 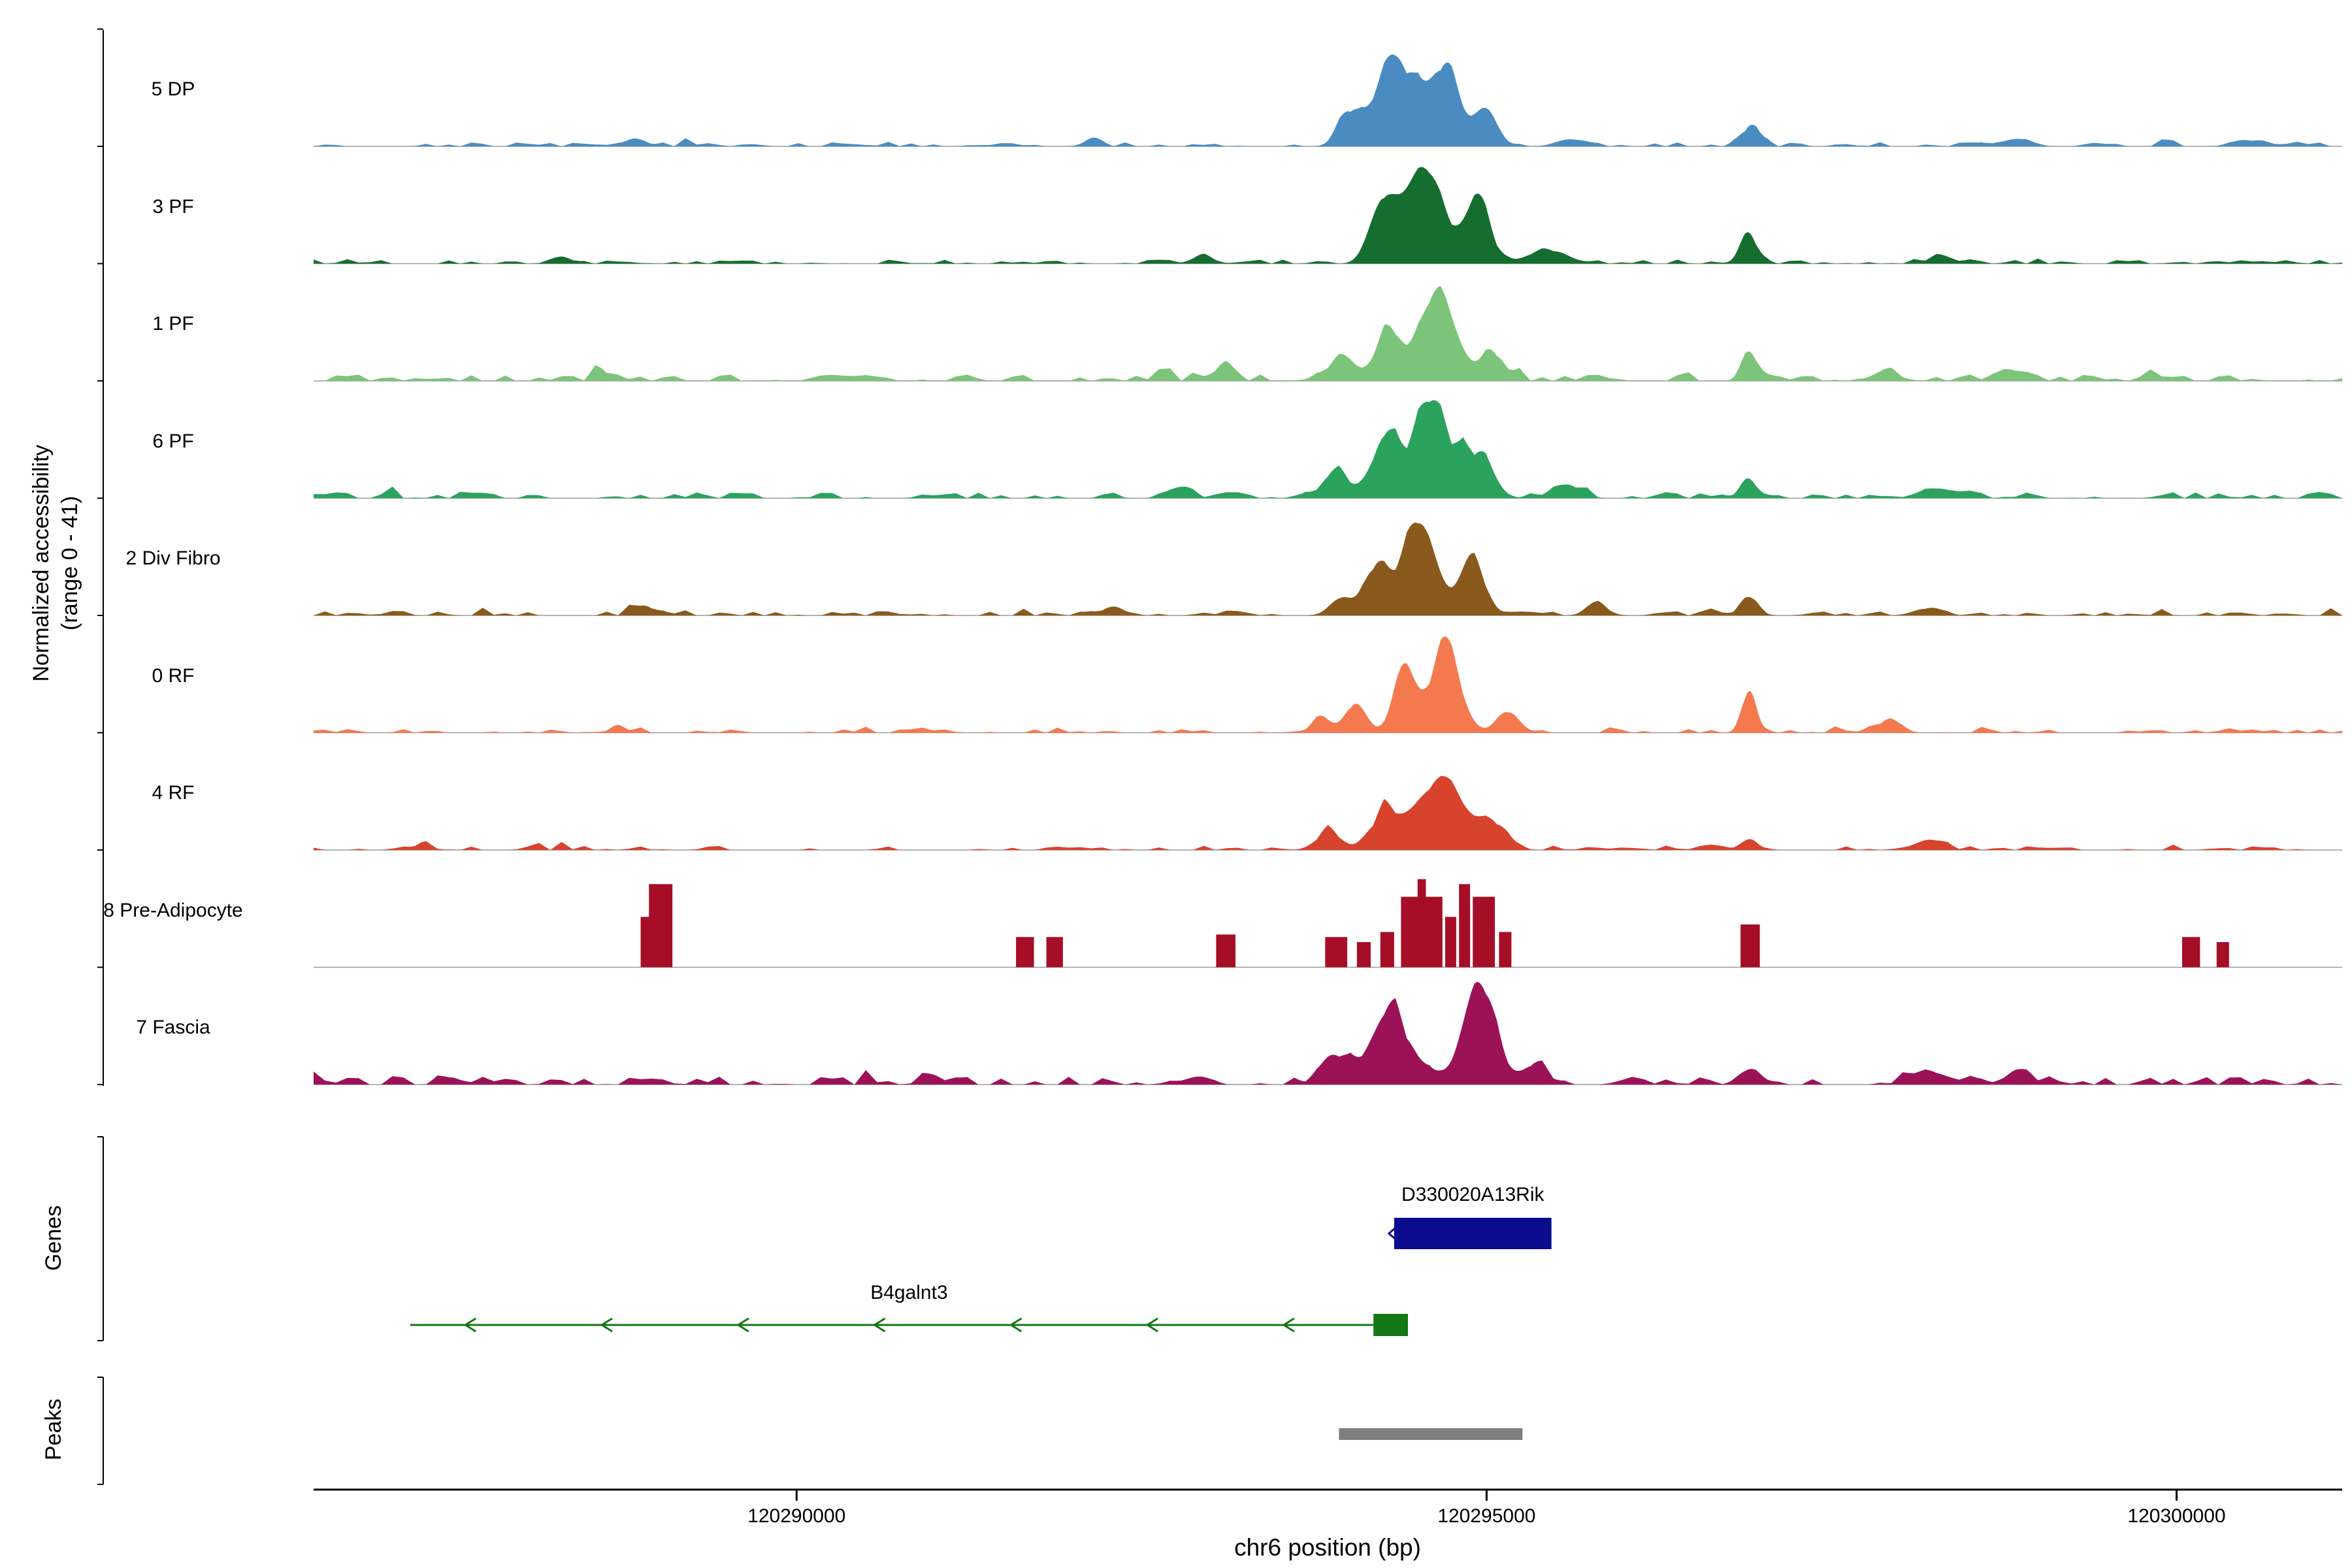 What do you see at coordinates (1431, 1434) in the screenshot?
I see `peak-region-bar` at bounding box center [1431, 1434].